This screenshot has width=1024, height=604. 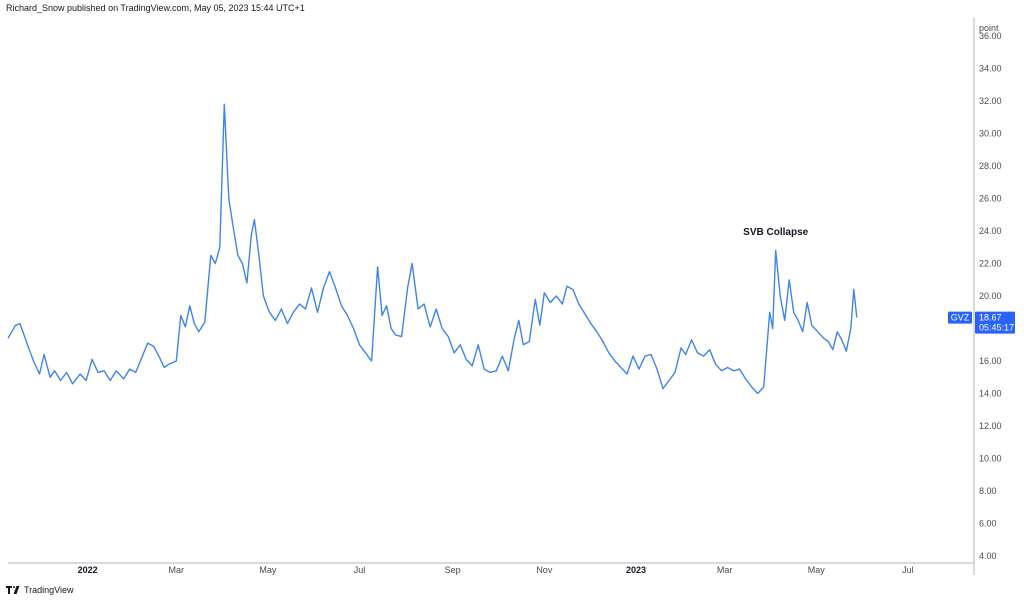 What do you see at coordinates (88, 570) in the screenshot?
I see `x-tick-label: 2022` at bounding box center [88, 570].